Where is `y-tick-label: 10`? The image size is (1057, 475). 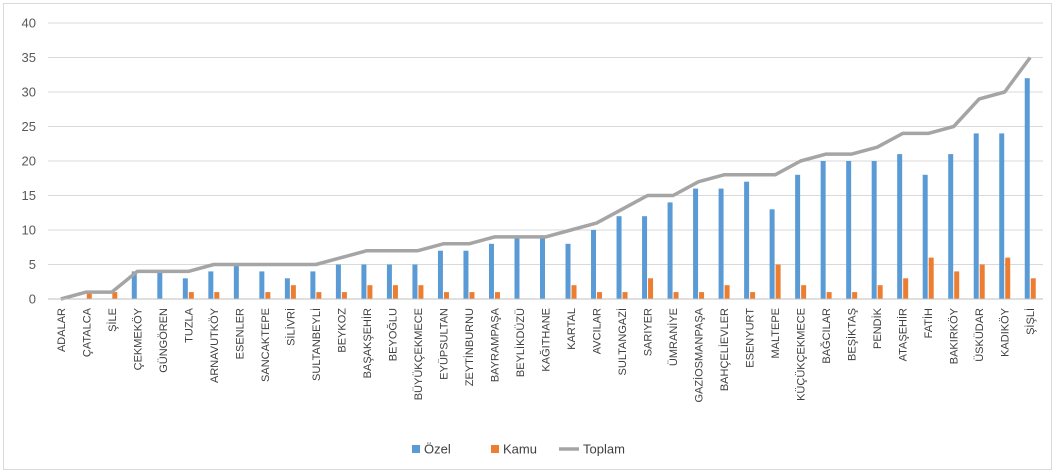
y-tick-label: 10 is located at coordinates (29, 230).